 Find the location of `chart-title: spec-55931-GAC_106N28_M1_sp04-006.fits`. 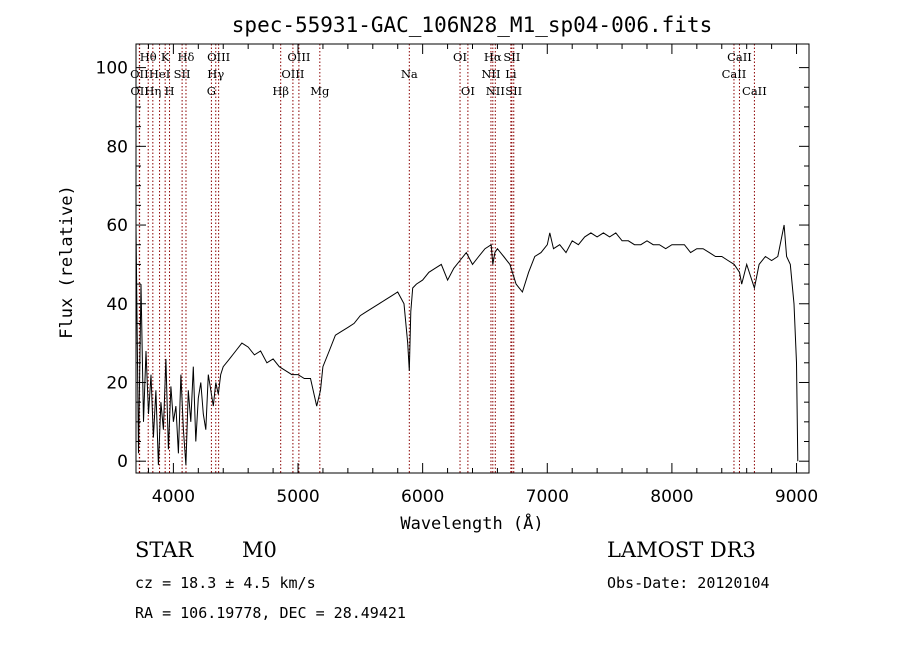

chart-title: spec-55931-GAC_106N28_M1_sp04-006.fits is located at coordinates (472, 25).